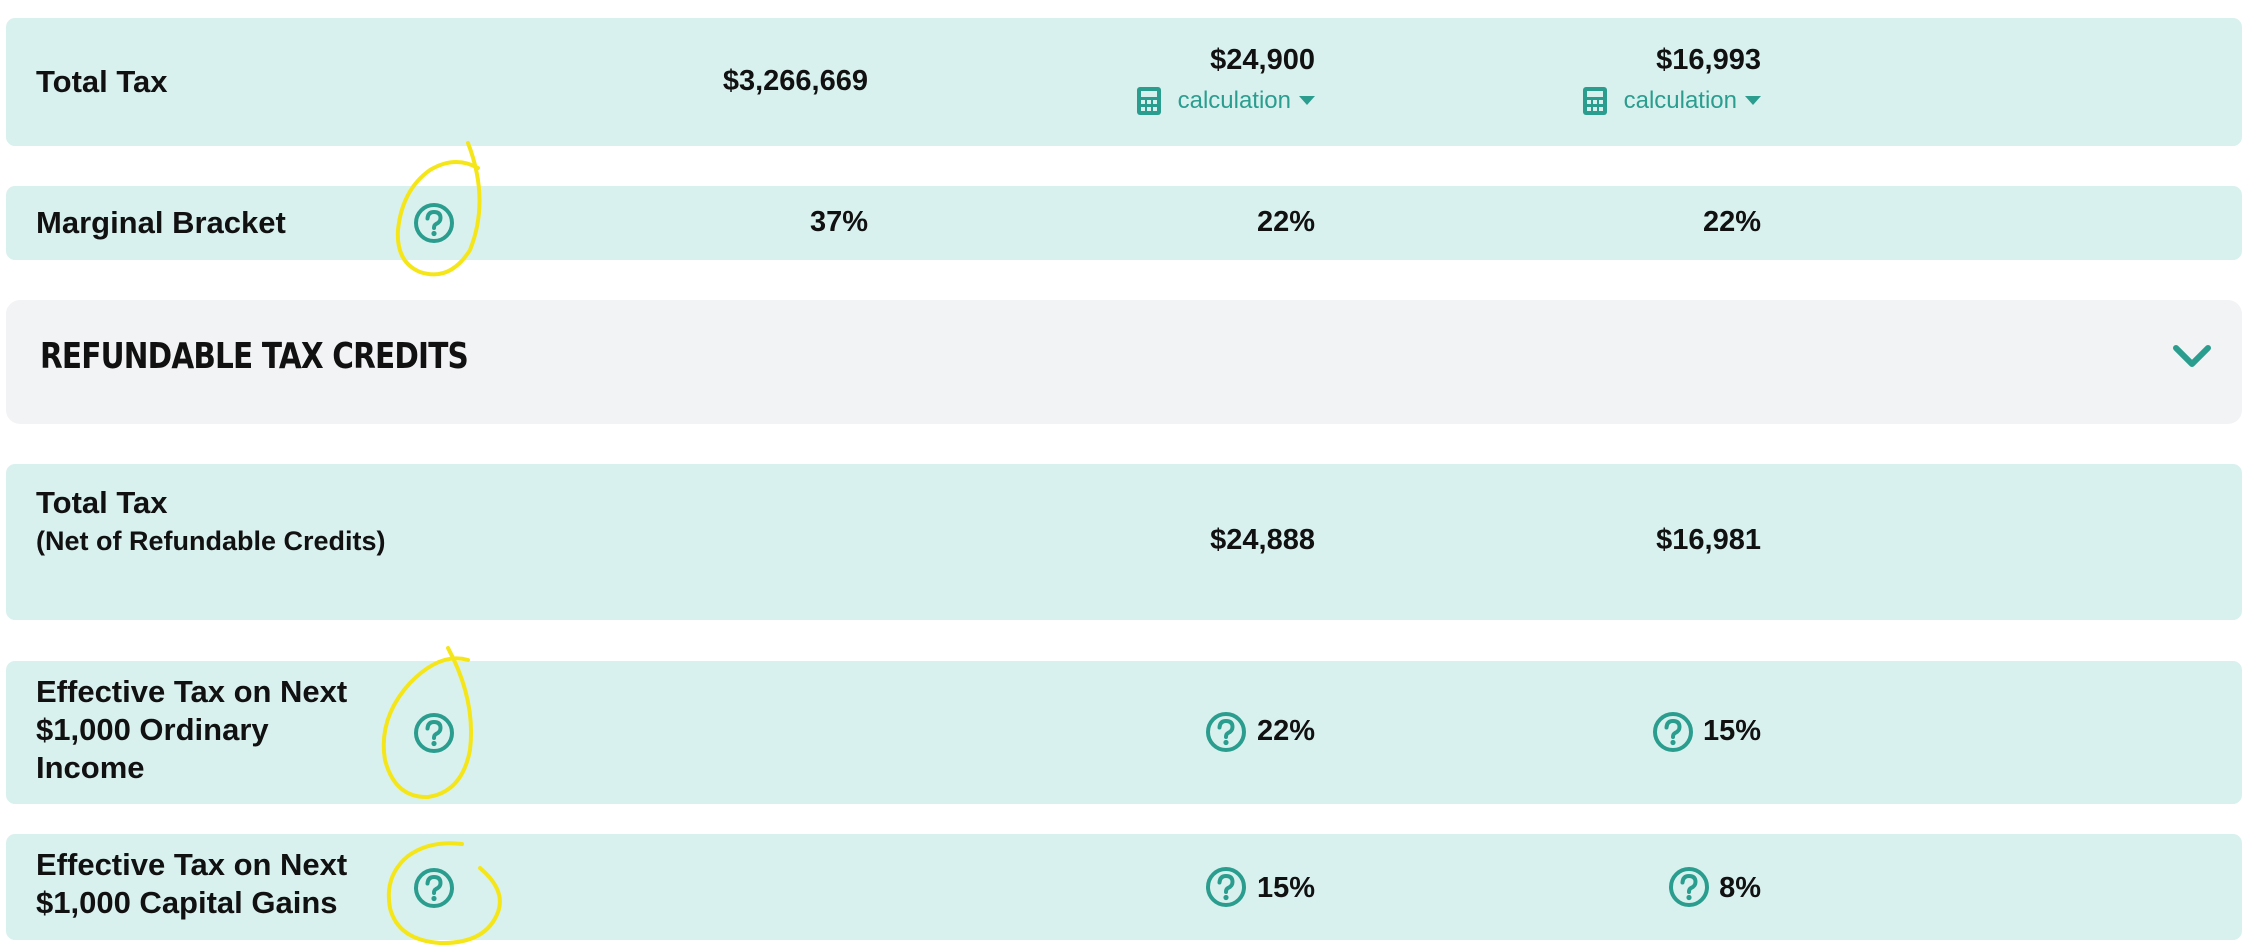  I want to click on calculation-dropdown-col-2: calculation, so click(1225, 101).